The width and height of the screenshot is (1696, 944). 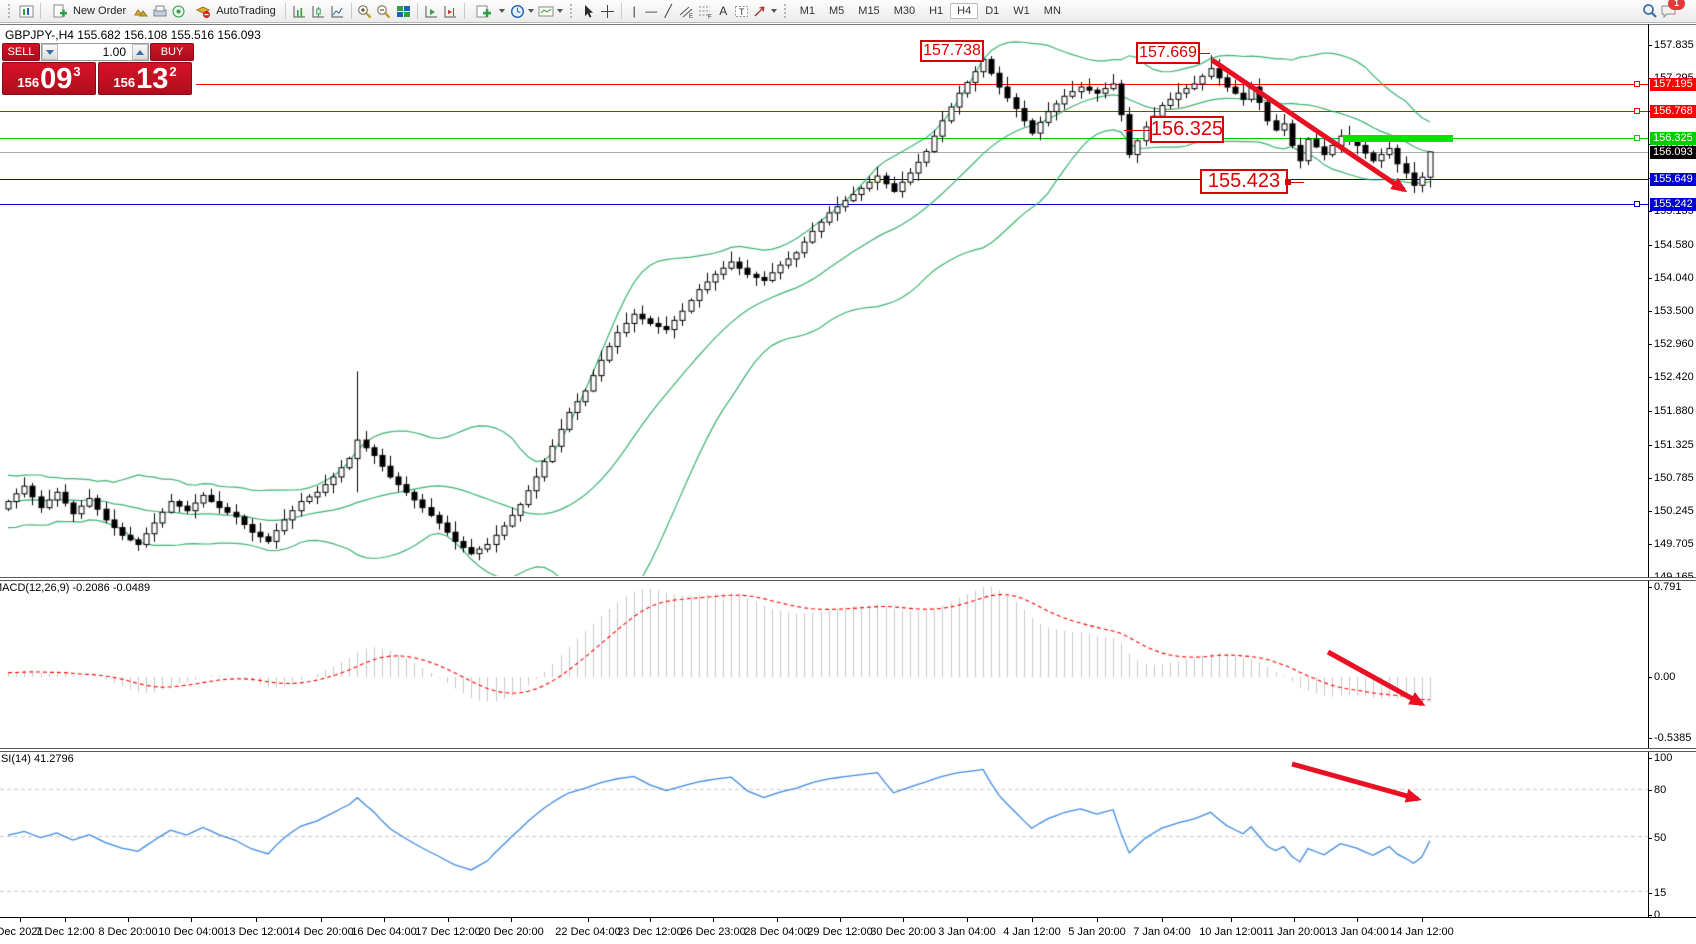 I want to click on annotation-157.738: 157.738, so click(x=952, y=51).